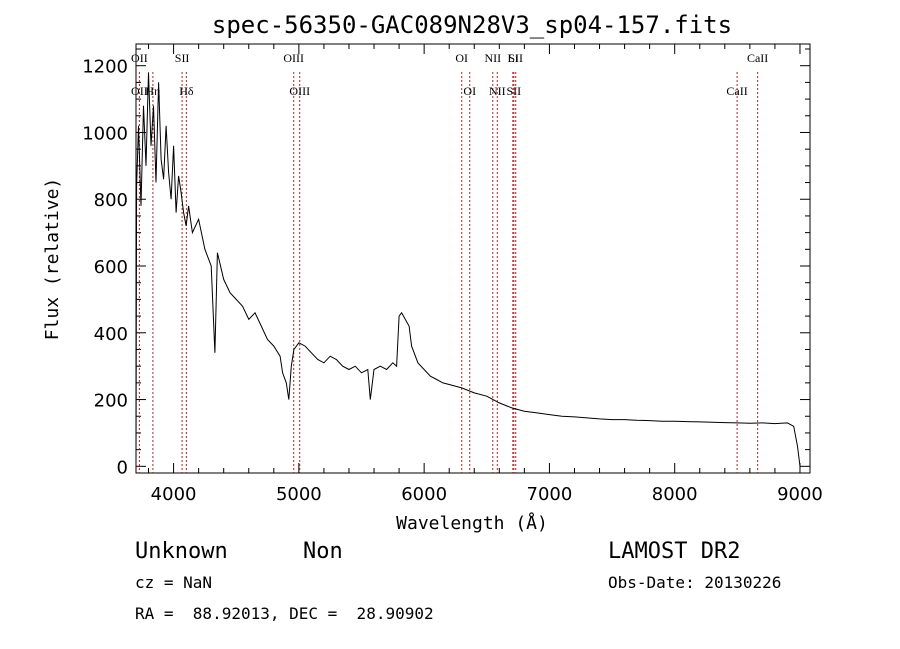 The width and height of the screenshot is (900, 649). Describe the element at coordinates (173, 582) in the screenshot. I see `redshift-cz: cz = NaN` at that location.